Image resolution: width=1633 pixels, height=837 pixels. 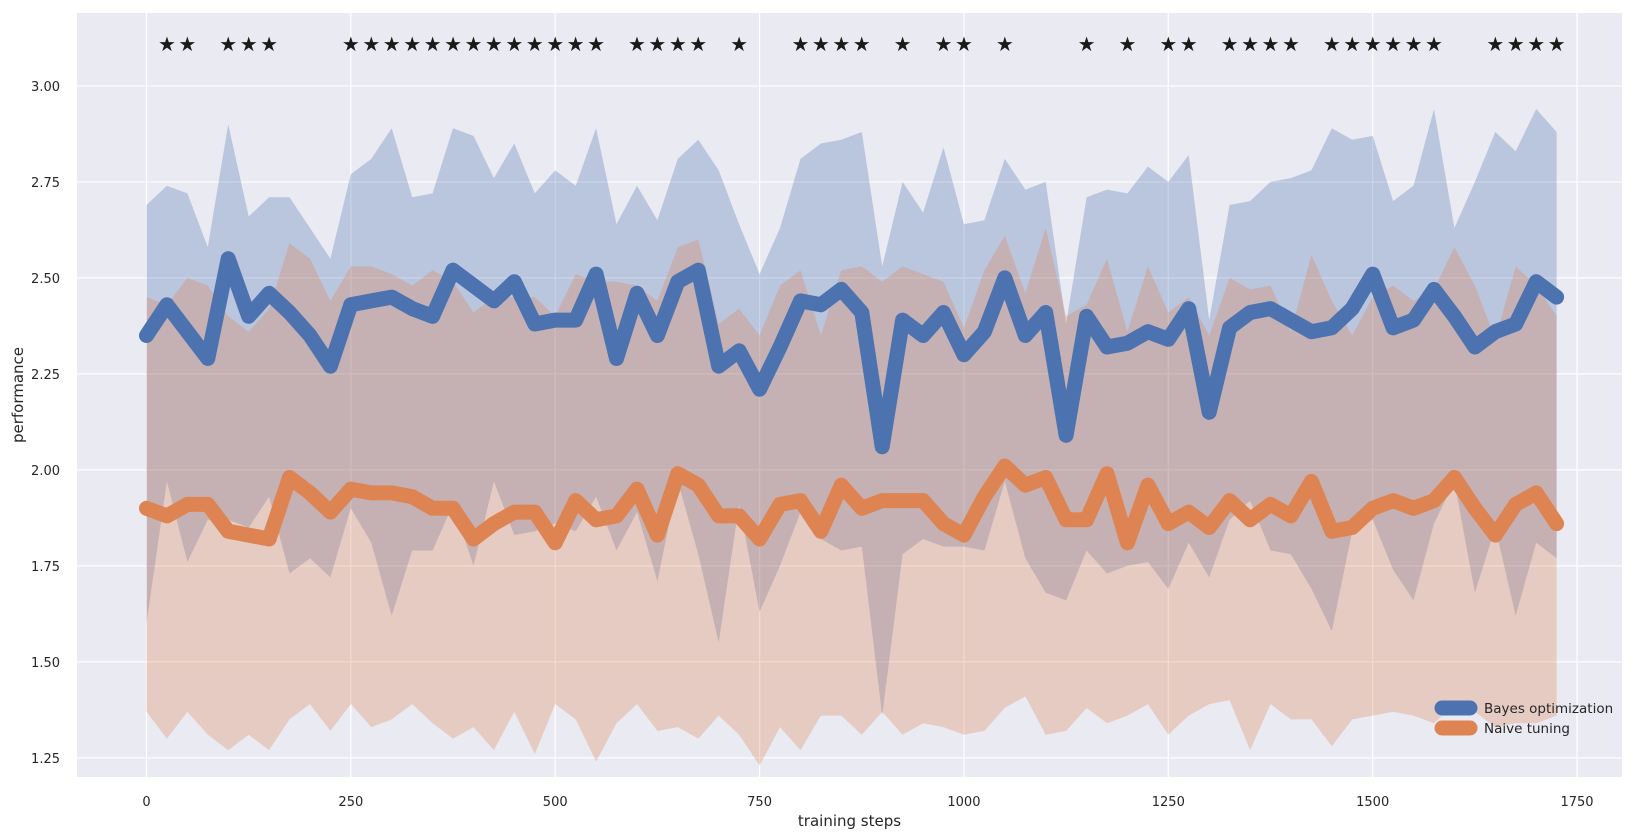 What do you see at coordinates (18, 395) in the screenshot?
I see `y-axis-label: performance` at bounding box center [18, 395].